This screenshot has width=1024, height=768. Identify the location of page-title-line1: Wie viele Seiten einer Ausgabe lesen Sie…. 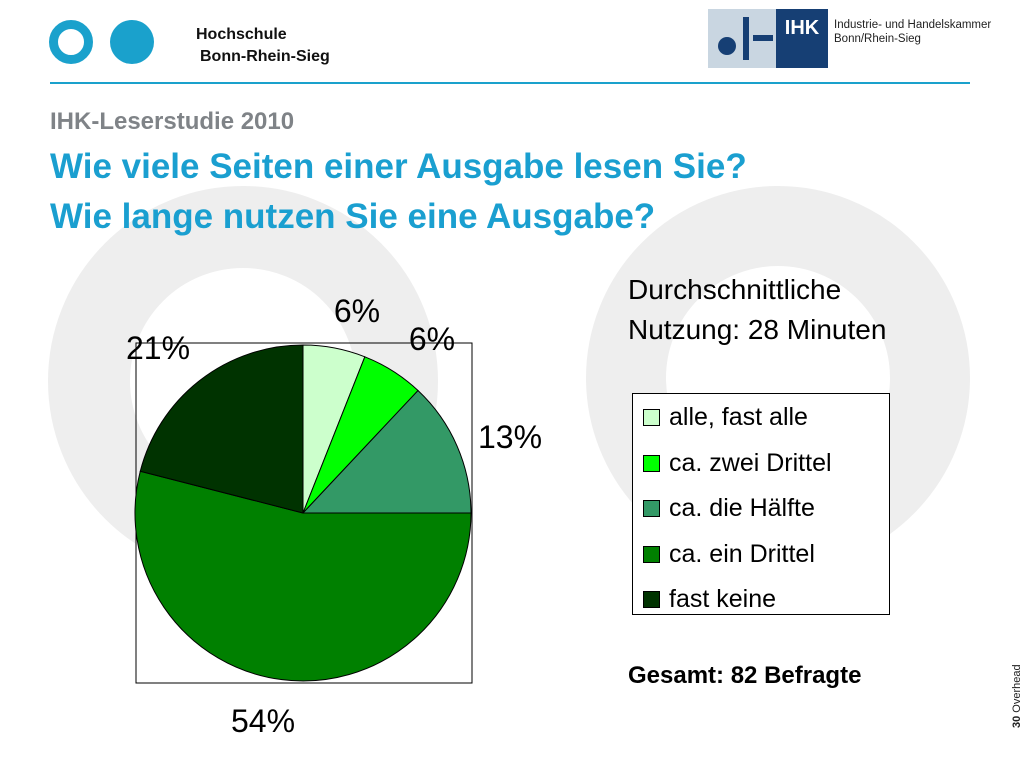
(398, 166).